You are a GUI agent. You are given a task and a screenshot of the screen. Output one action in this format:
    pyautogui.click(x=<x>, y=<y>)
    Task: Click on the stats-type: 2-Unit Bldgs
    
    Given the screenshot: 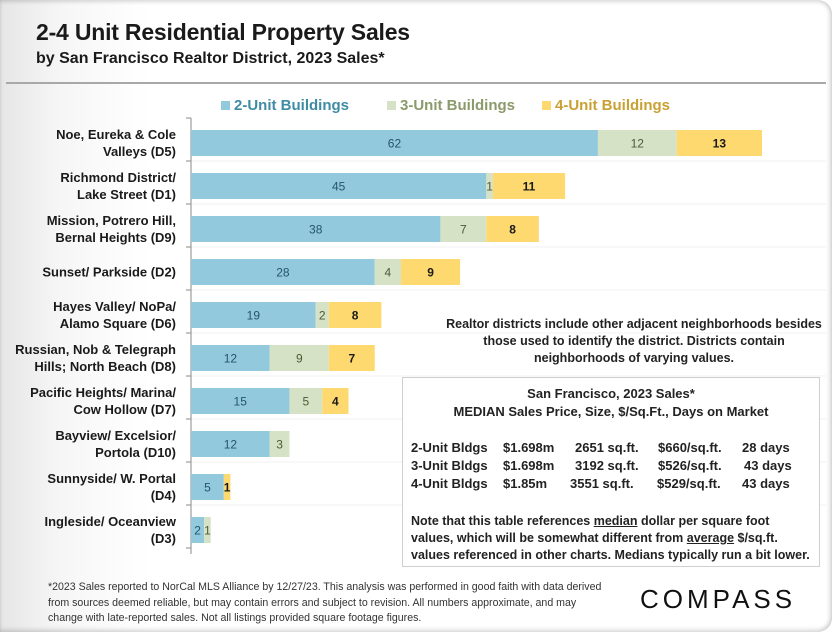 What is the action you would take?
    pyautogui.click(x=449, y=447)
    